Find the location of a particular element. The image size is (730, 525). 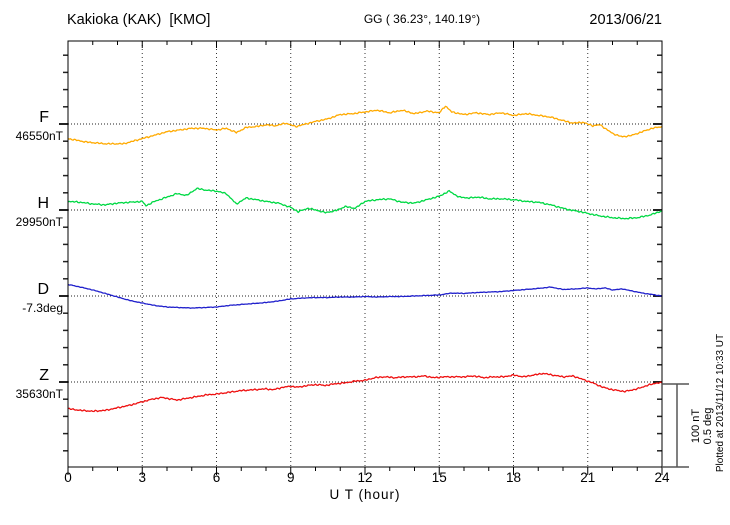

x-axis-title: U T (hour) is located at coordinates (364, 494).